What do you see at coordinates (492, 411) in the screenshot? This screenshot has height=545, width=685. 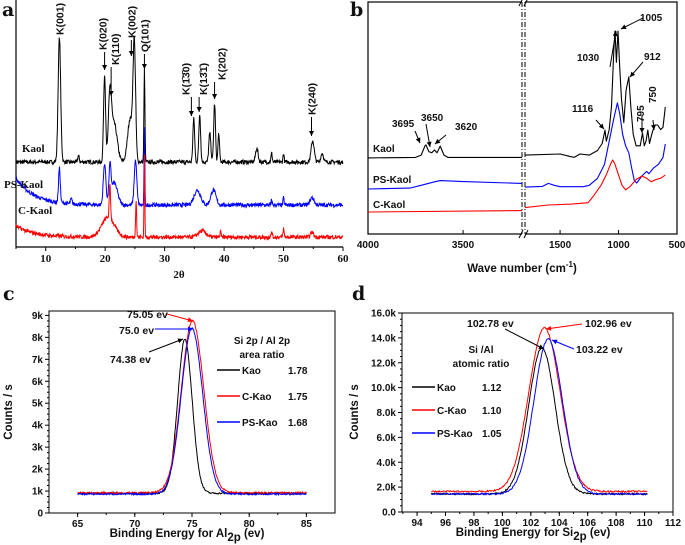 I see `legend-value: 1.10` at bounding box center [492, 411].